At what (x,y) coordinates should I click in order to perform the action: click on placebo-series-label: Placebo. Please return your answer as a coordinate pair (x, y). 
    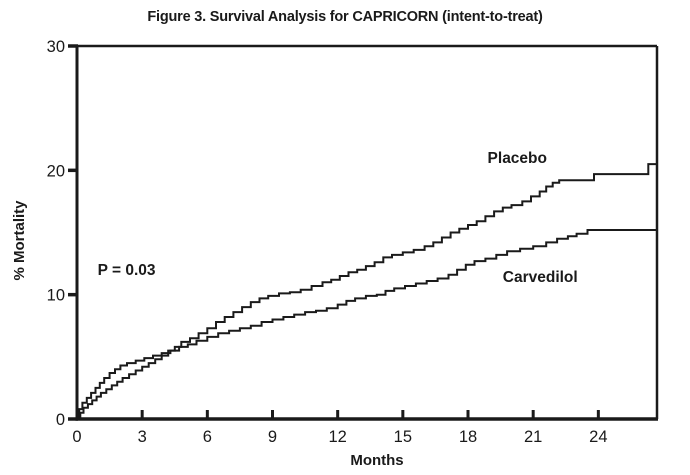
    Looking at the image, I should click on (517, 158).